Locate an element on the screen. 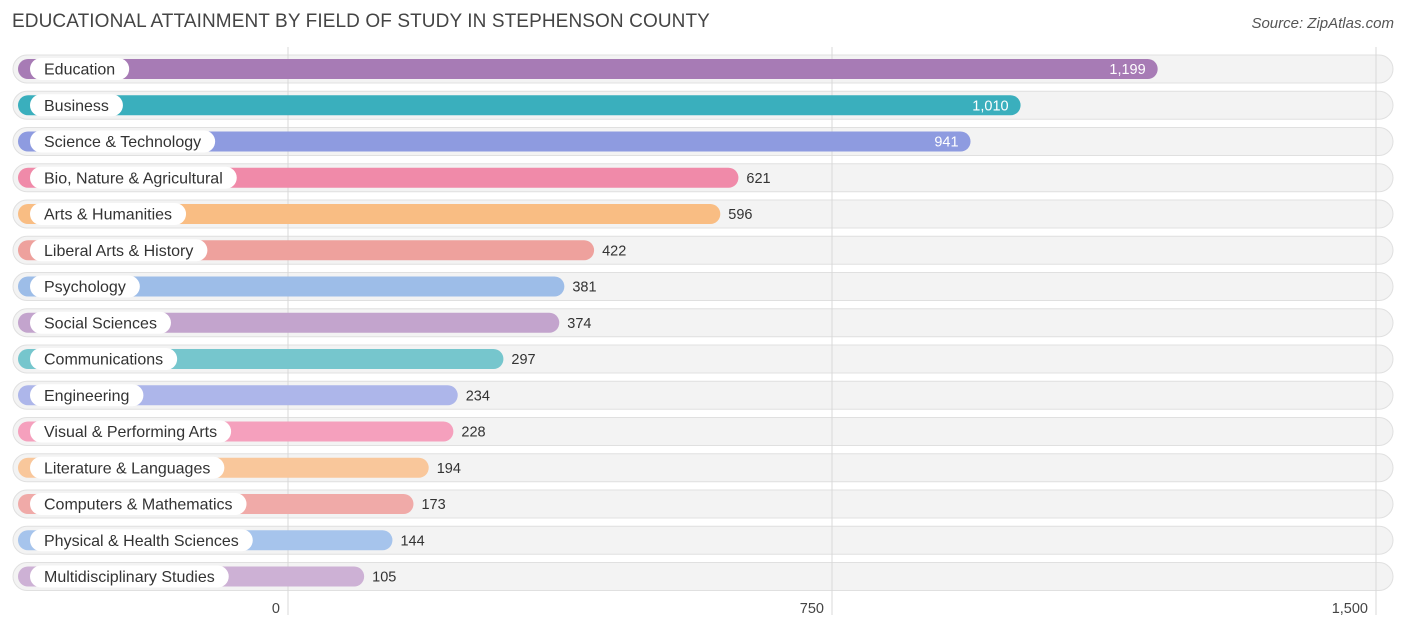 This screenshot has width=1406, height=631. category-label: Computers & Mathematics is located at coordinates (138, 505).